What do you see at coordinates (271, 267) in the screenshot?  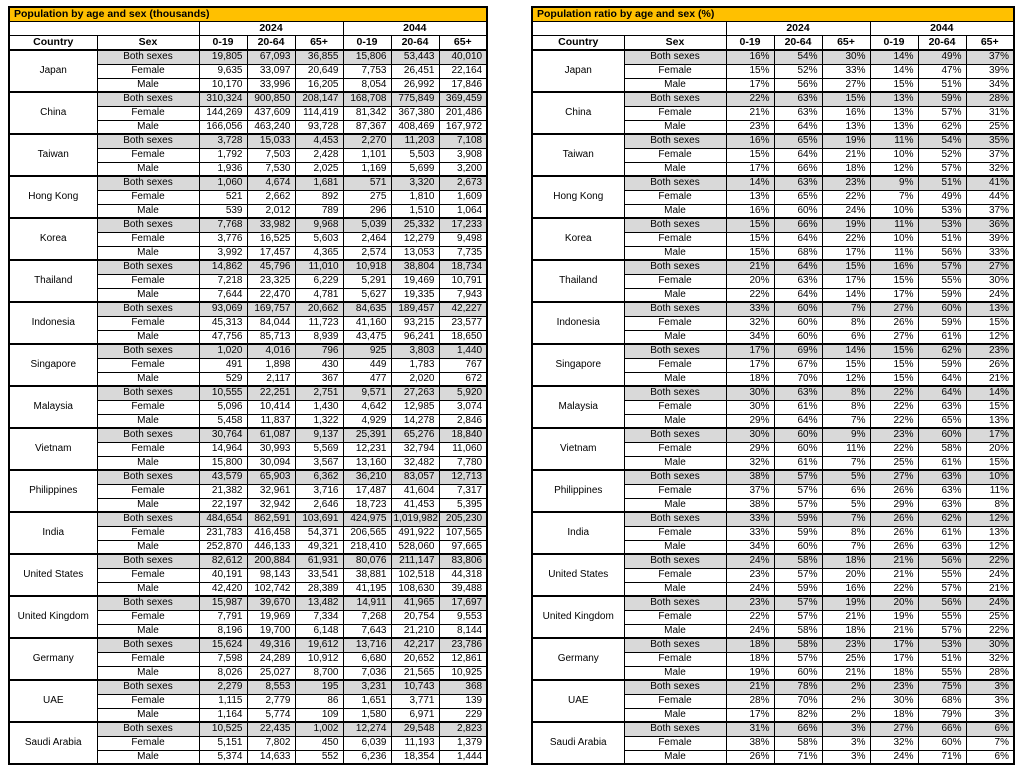 I see `value-cell: 45,796` at bounding box center [271, 267].